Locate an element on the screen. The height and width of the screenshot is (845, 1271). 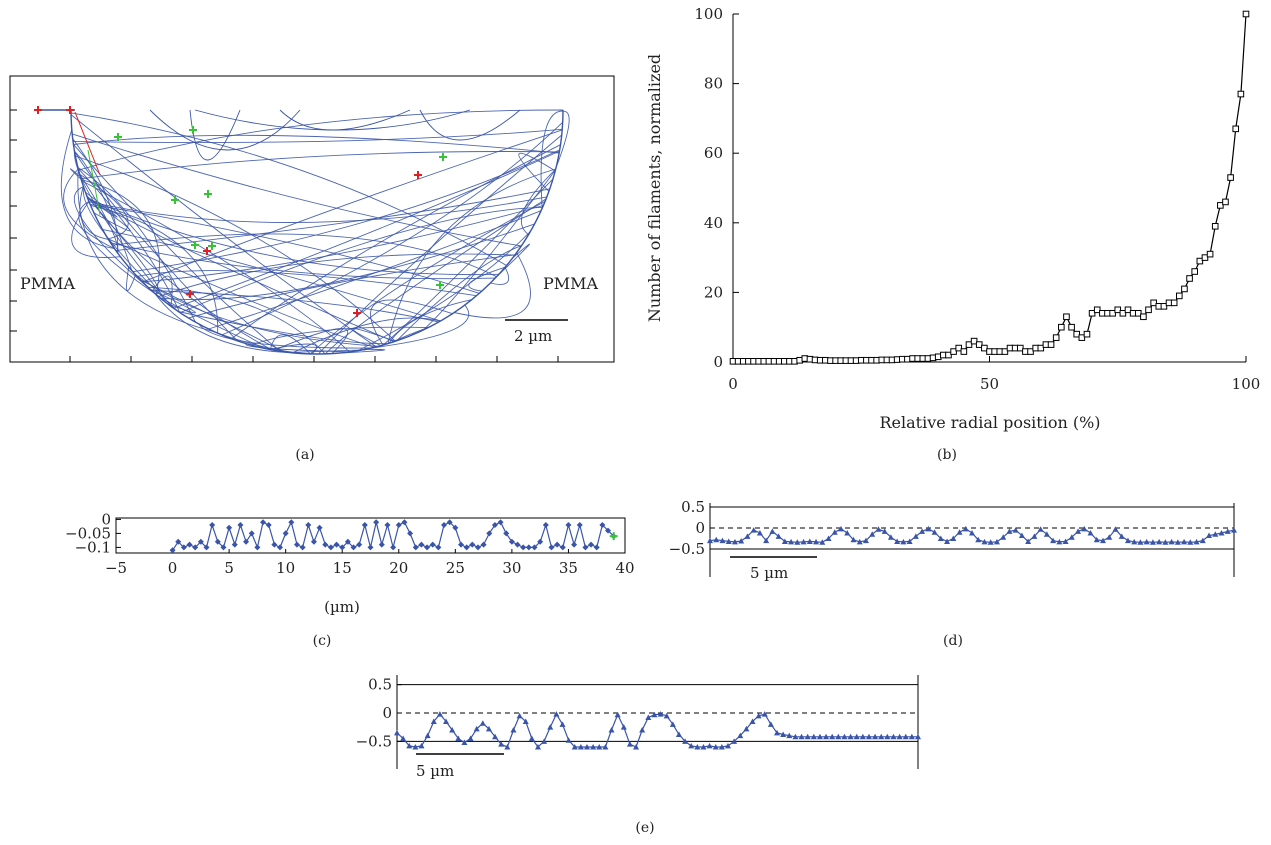
pc-x-tick-label: 0 is located at coordinates (173, 568).